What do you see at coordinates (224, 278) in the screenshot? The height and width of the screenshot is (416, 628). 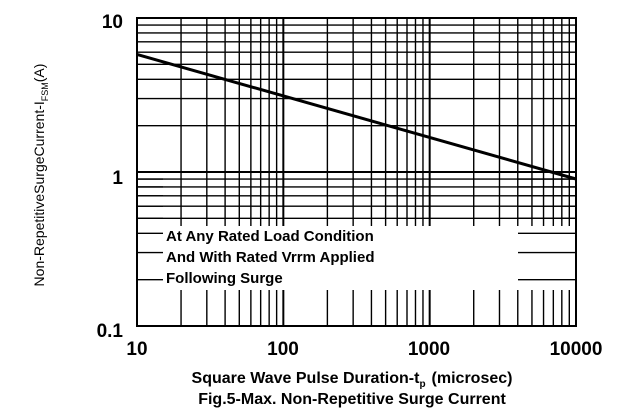 I see `annotation-line-3: Following Surge` at bounding box center [224, 278].